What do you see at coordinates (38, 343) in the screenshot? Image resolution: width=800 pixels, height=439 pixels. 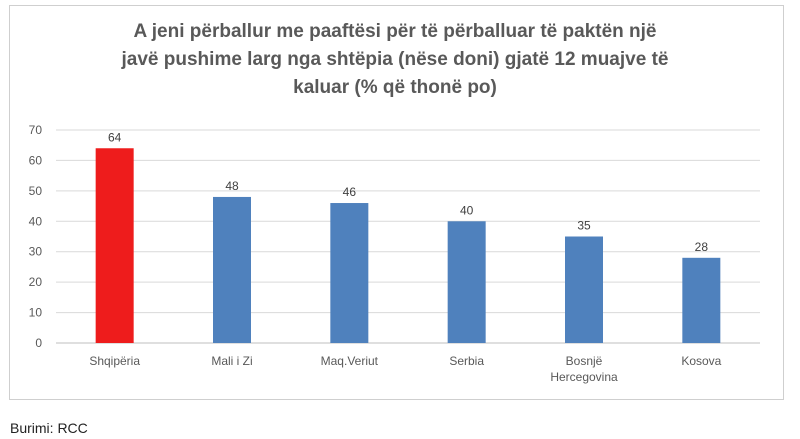 I see `y-tick-label: 0` at bounding box center [38, 343].